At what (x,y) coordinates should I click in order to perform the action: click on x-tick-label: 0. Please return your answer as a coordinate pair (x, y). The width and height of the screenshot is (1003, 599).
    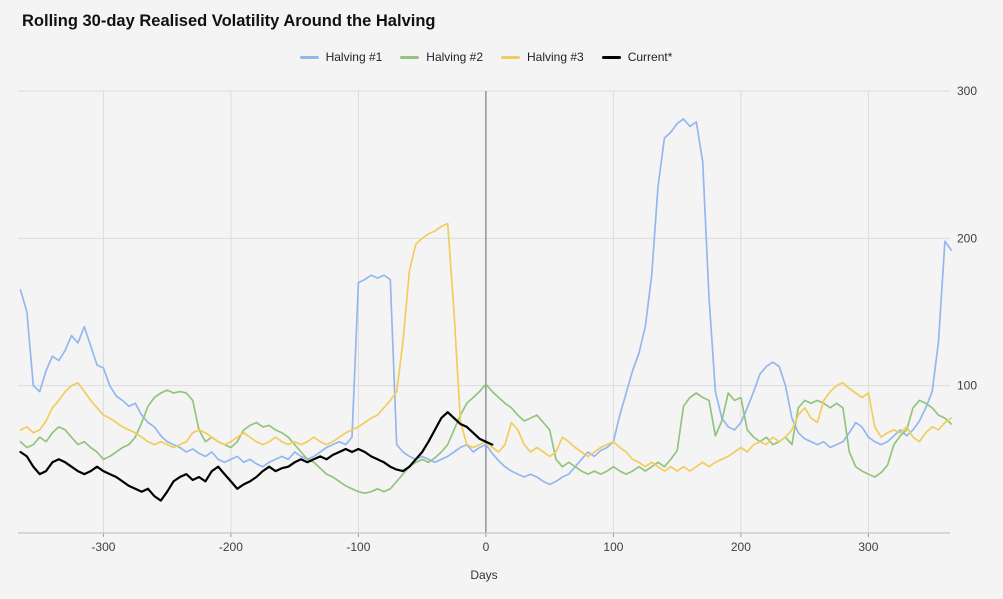
    Looking at the image, I should click on (486, 547).